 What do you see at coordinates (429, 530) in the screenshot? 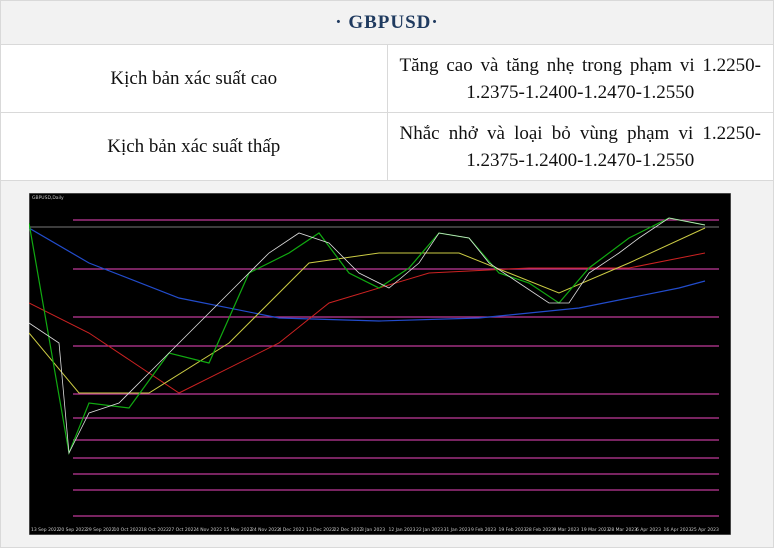
I see `date-label: 22 Jan 2023` at bounding box center [429, 530].